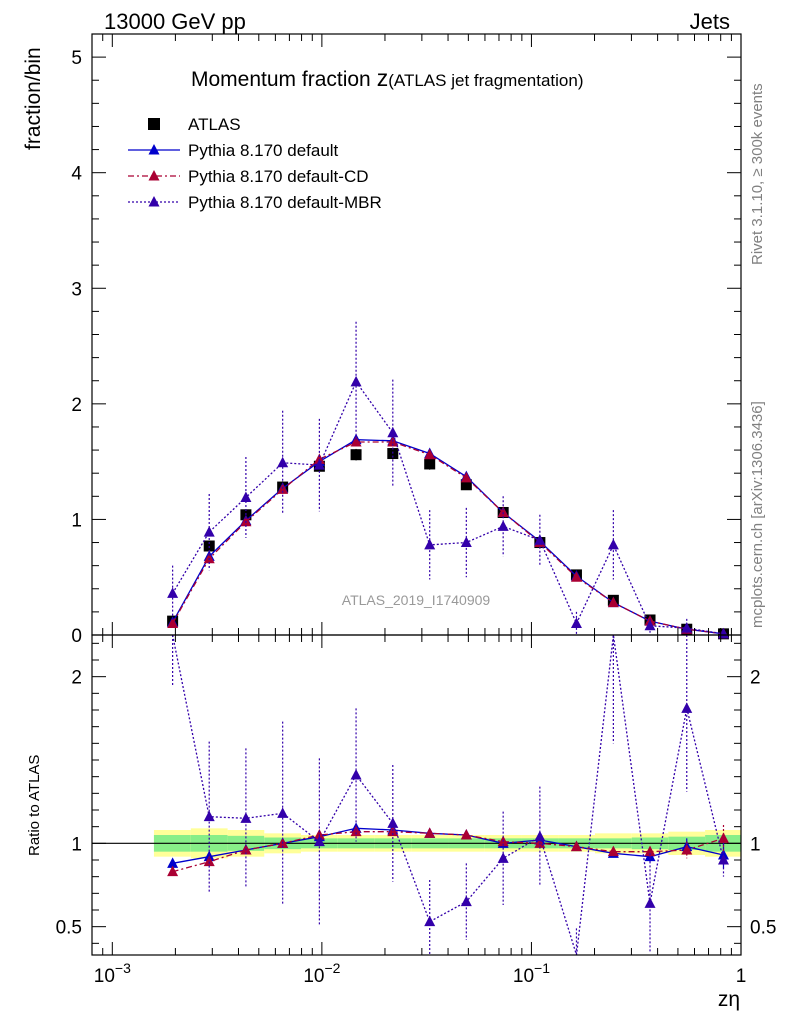 The image size is (786, 1024). What do you see at coordinates (263, 150) in the screenshot?
I see `legend-label: Pythia 8.170 default` at bounding box center [263, 150].